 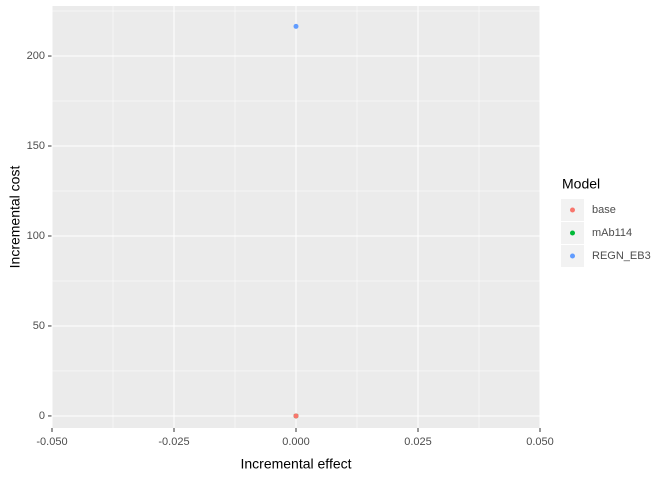 What do you see at coordinates (36, 236) in the screenshot?
I see `y-tick-label: 100` at bounding box center [36, 236].